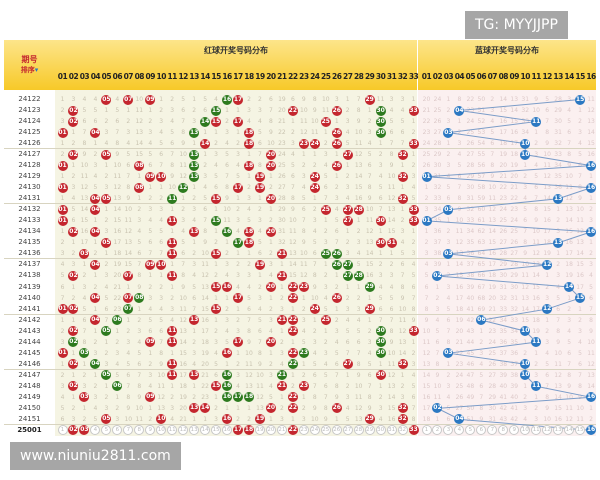 This screenshot has height=480, width=600. What do you see at coordinates (347, 220) in the screenshot?
I see `red-ball: 27` at bounding box center [347, 220].